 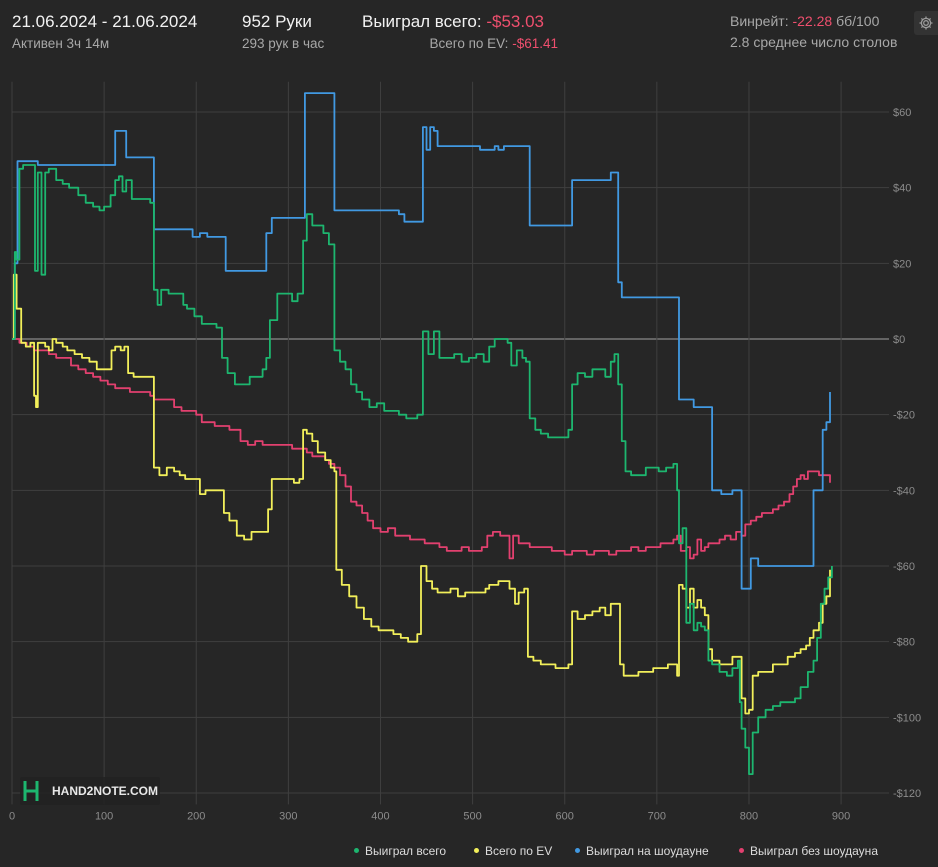 What do you see at coordinates (565, 816) in the screenshot?
I see `x-tick-label: 600` at bounding box center [565, 816].